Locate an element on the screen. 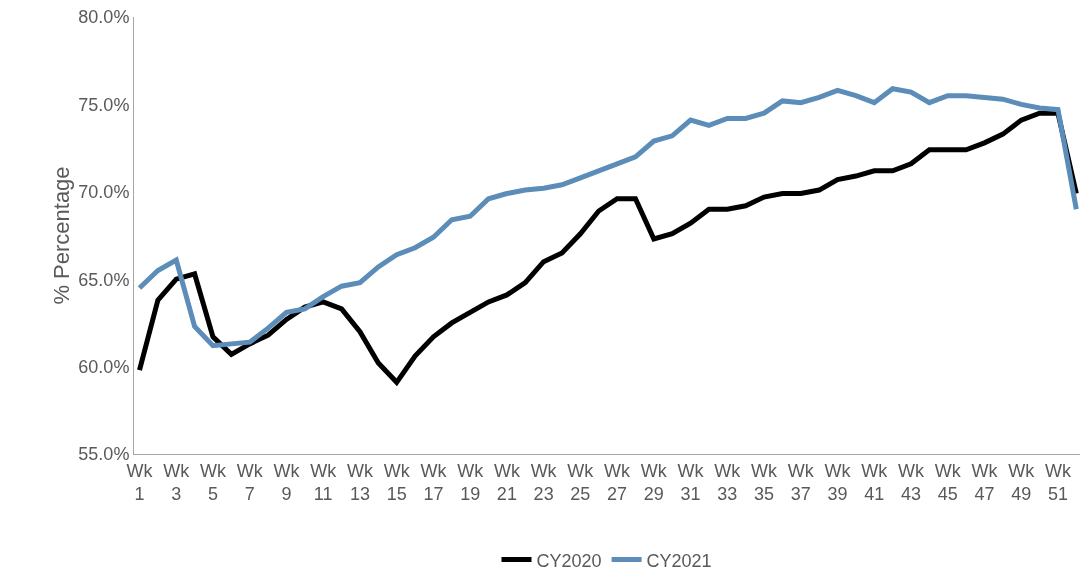 The image size is (1084, 582). x-tick-label: Wk 13 is located at coordinates (360, 482).